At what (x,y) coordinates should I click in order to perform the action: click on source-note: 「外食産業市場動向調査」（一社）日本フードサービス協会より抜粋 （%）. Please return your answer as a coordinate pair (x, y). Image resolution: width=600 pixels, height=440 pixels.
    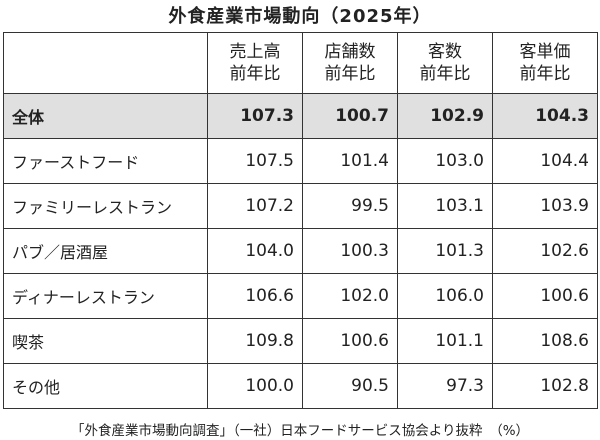
    Looking at the image, I should click on (300, 431).